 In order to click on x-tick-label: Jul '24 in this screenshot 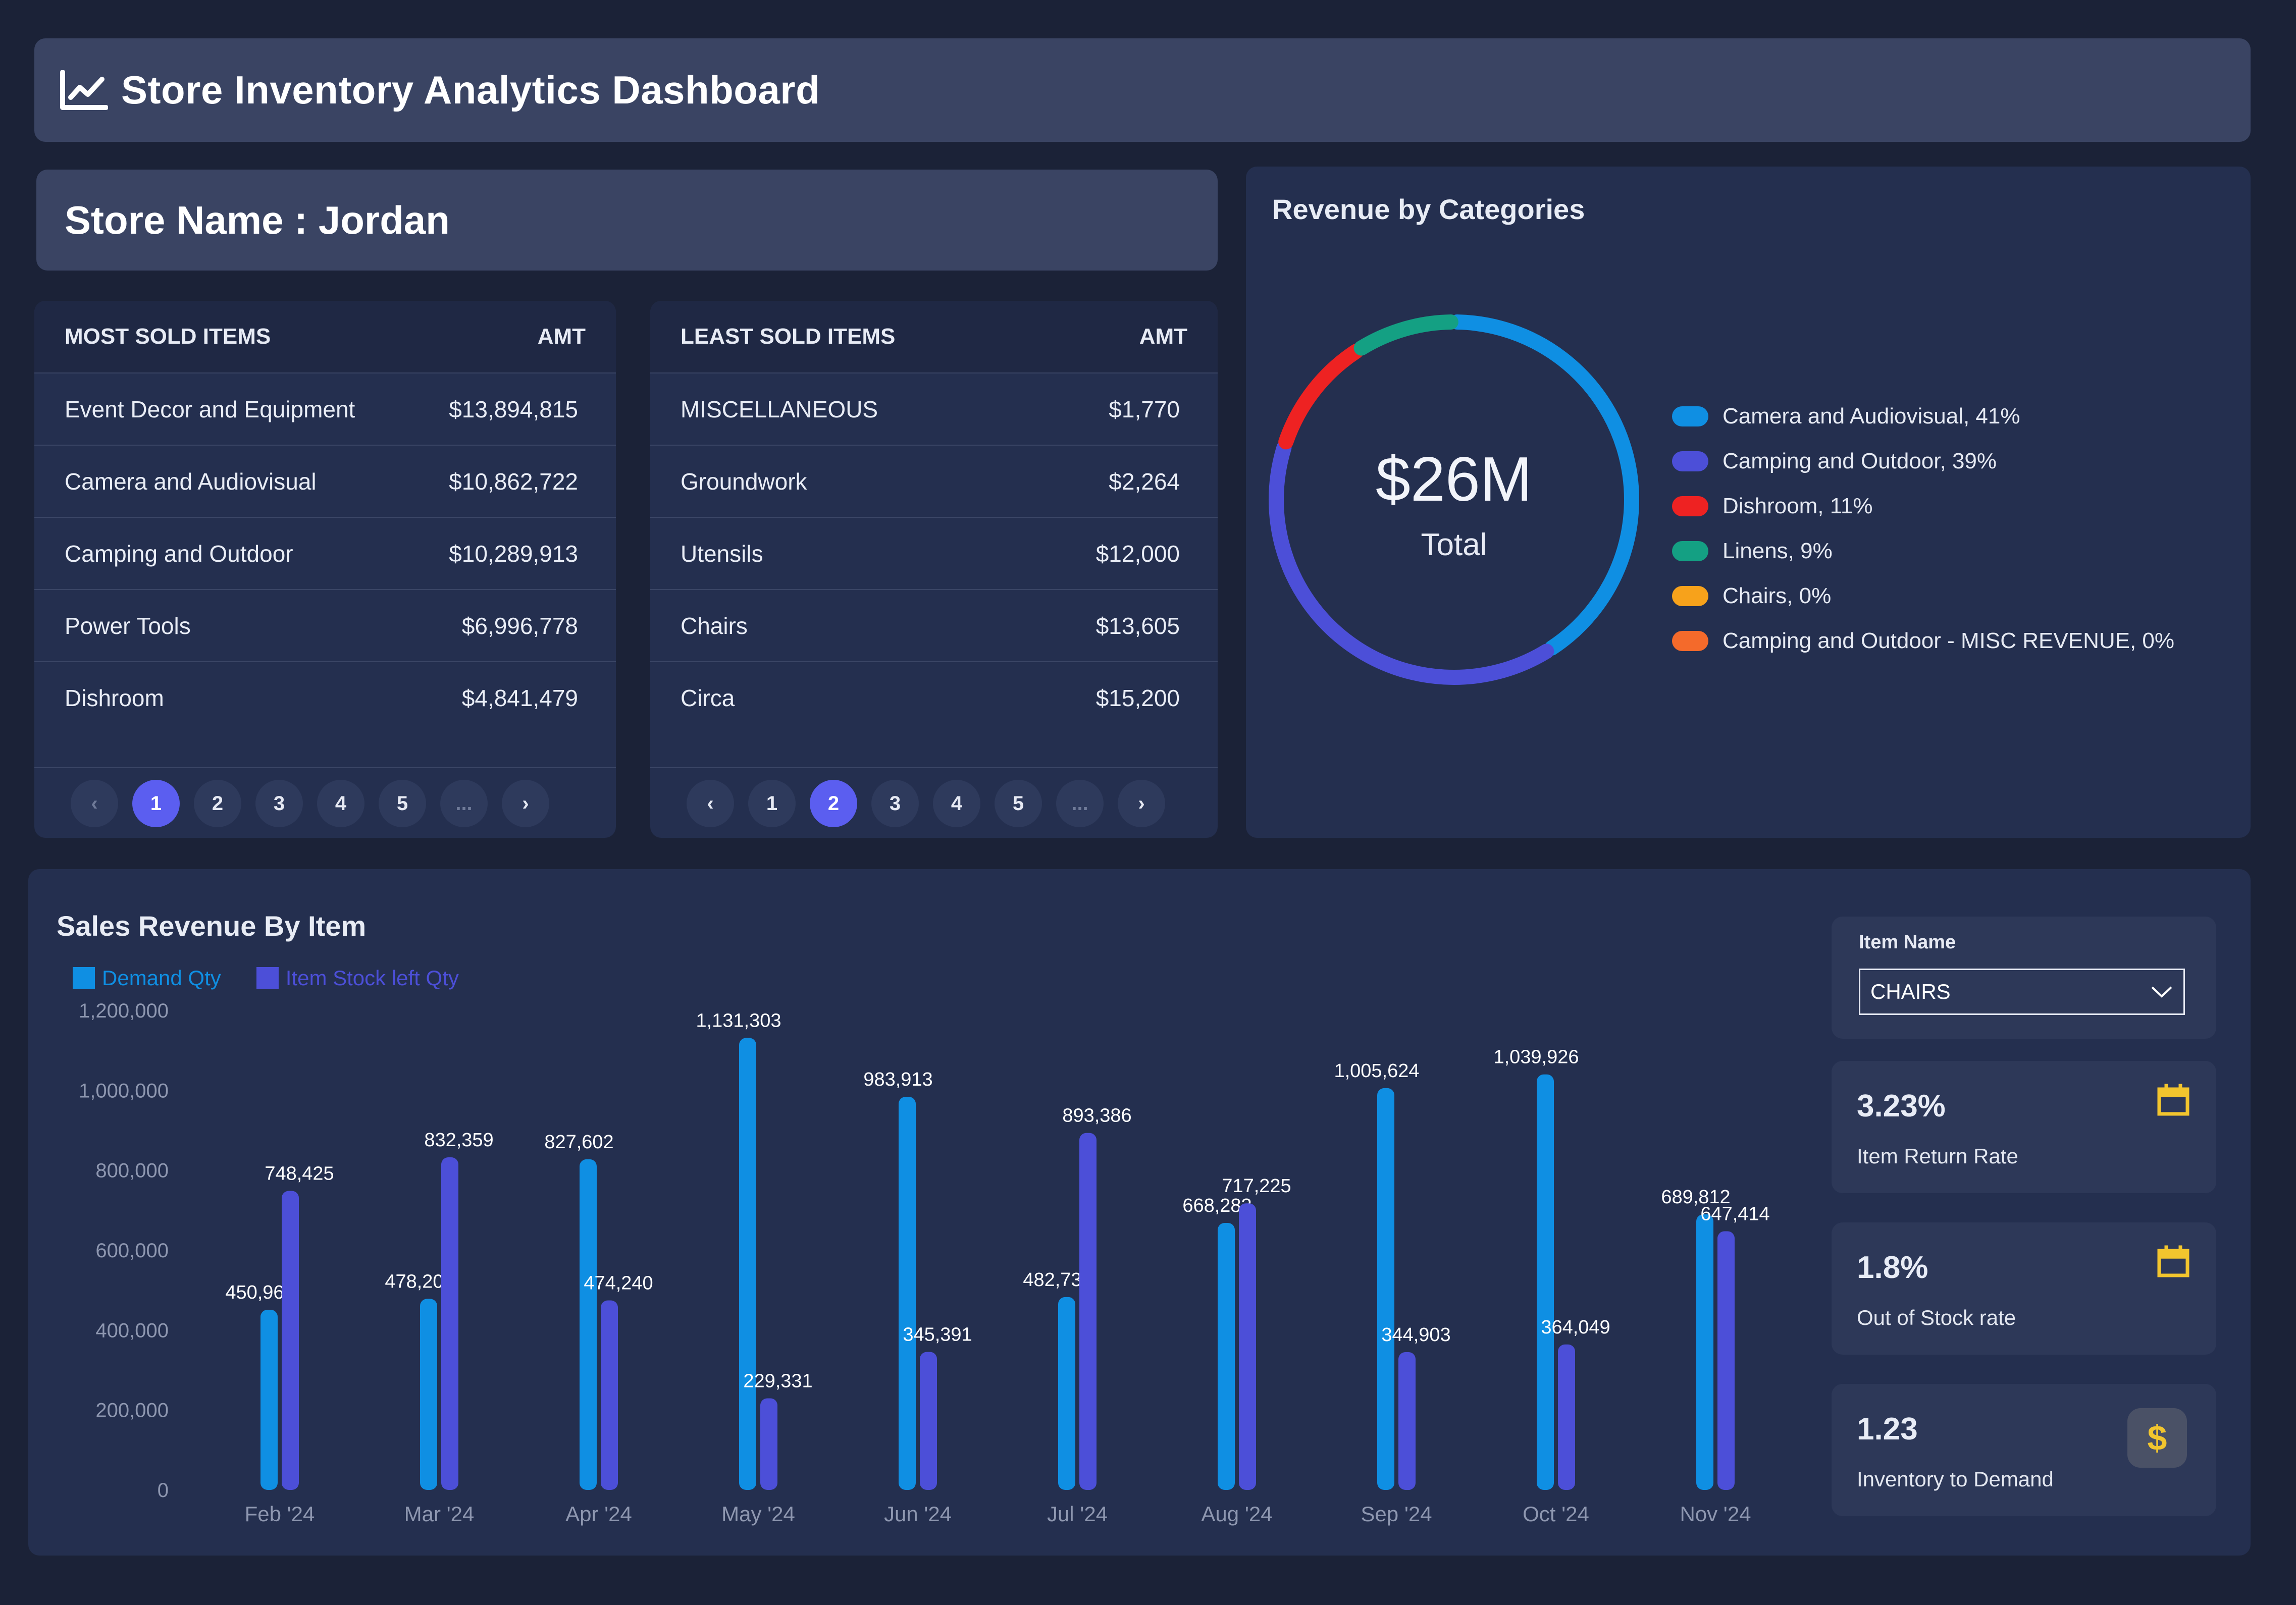, I will do `click(1077, 1514)`.